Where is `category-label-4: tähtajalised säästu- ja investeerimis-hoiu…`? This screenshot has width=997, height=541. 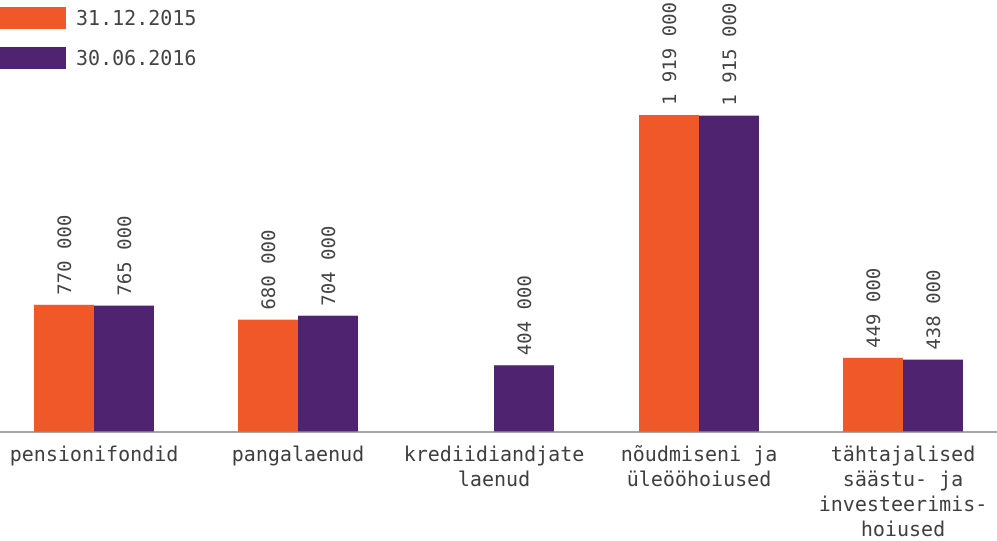
category-label-4: tähtajalised säästu- ja investeerimis-hoiu… is located at coordinates (903, 491).